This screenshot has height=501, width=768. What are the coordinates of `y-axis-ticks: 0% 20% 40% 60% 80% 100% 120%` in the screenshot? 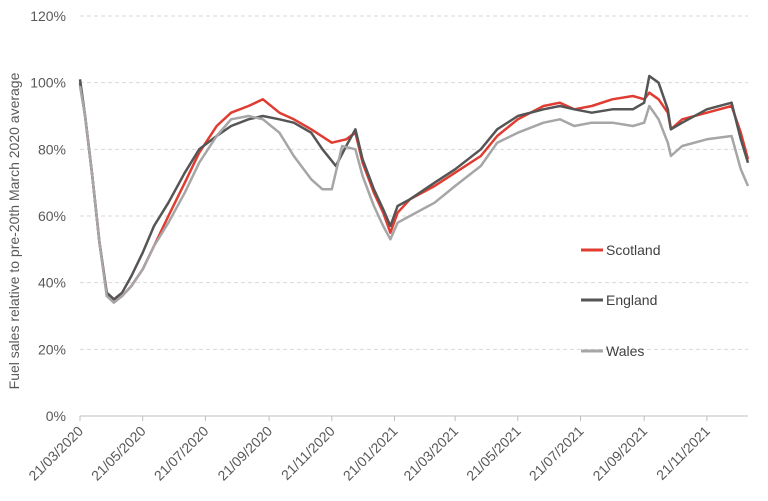 It's located at (48, 216).